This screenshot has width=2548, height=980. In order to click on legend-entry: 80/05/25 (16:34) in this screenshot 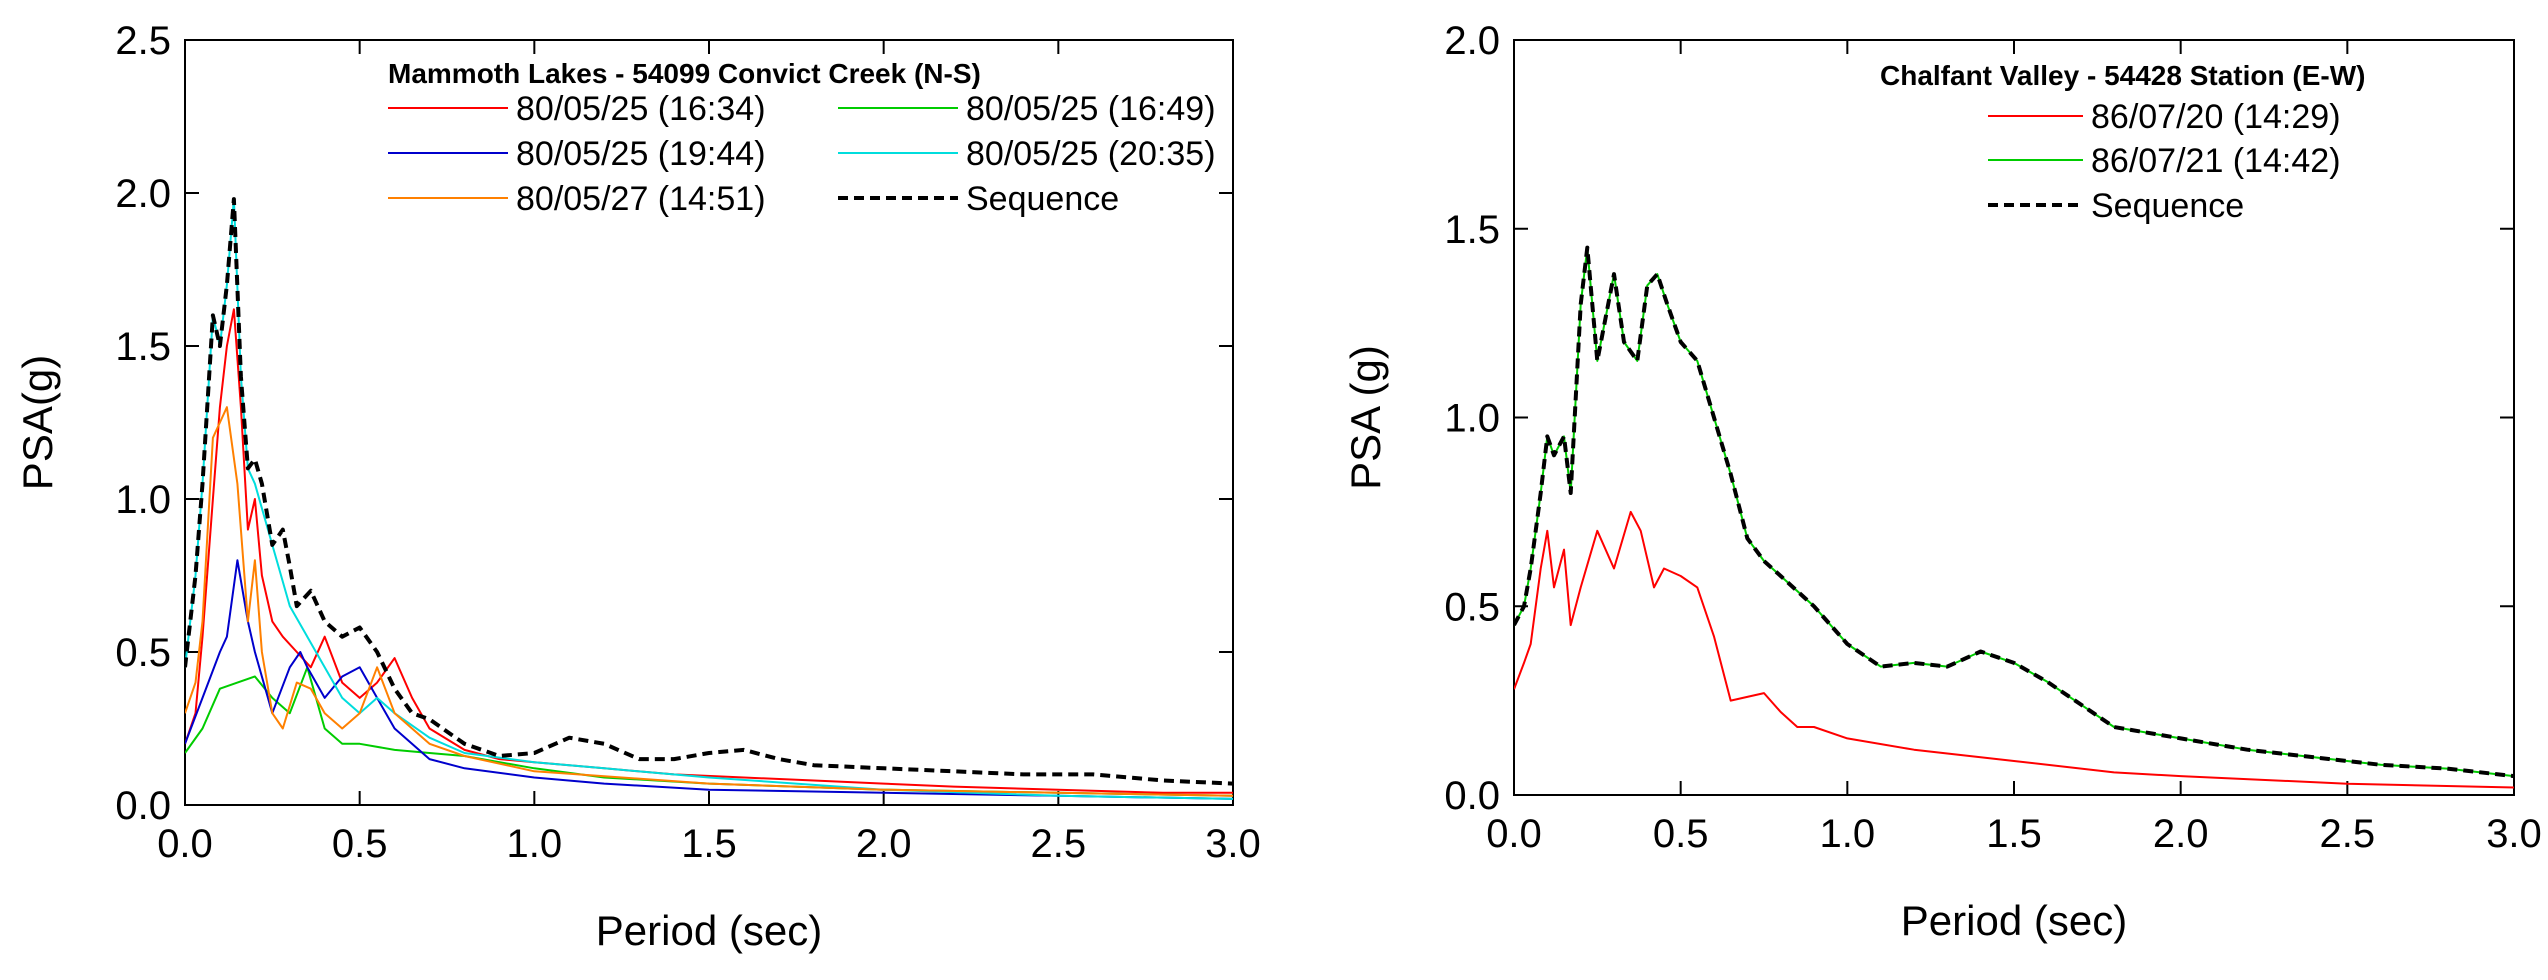, I will do `click(641, 109)`.